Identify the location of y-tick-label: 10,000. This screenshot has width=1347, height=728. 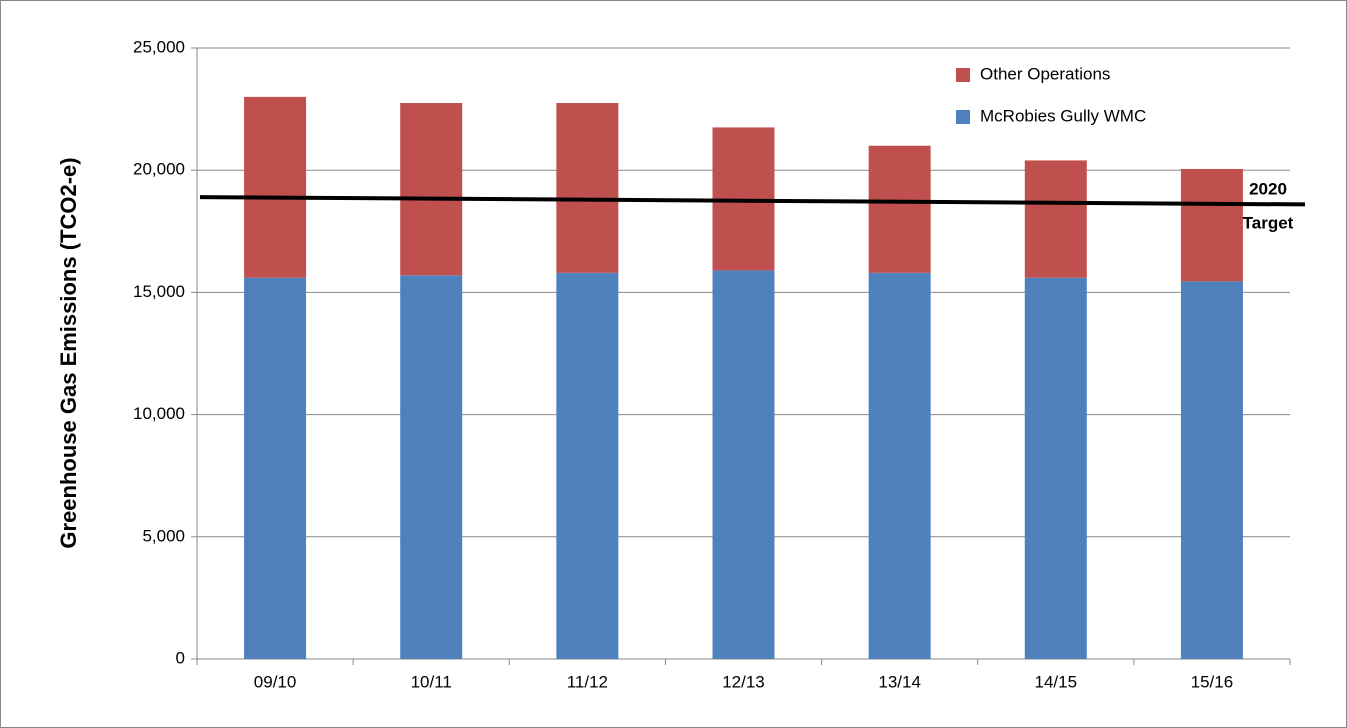
(159, 413).